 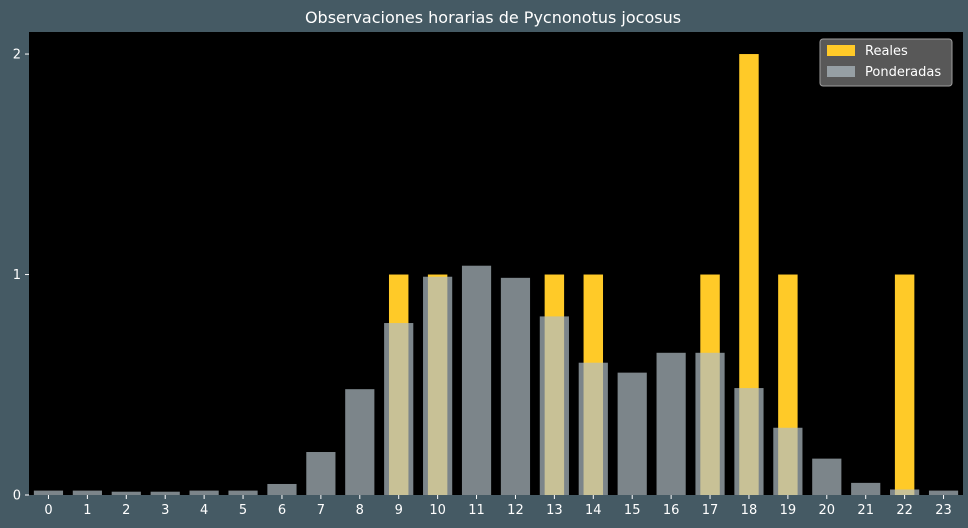 I want to click on x-tick-label: 6, so click(x=282, y=510).